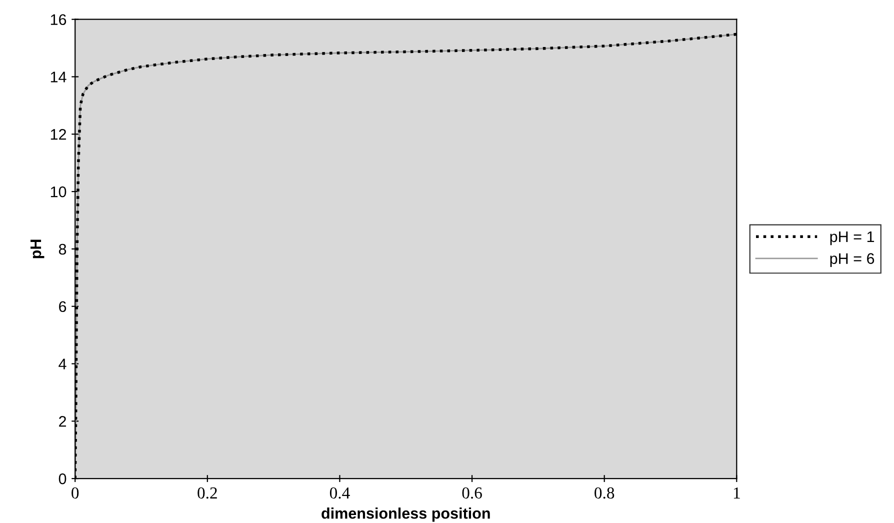  I want to click on y-tick-label: 6, so click(62, 306).